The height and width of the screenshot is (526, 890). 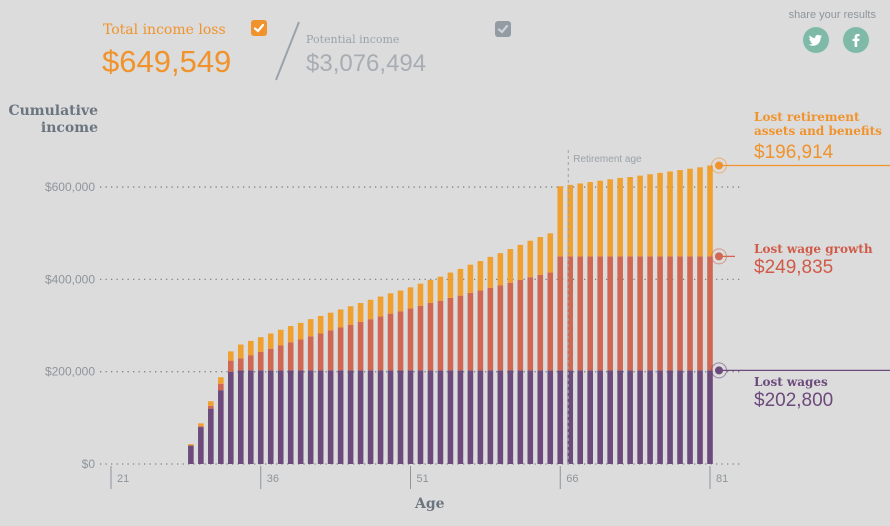 I want to click on potential-income-checkbox, so click(x=503, y=29).